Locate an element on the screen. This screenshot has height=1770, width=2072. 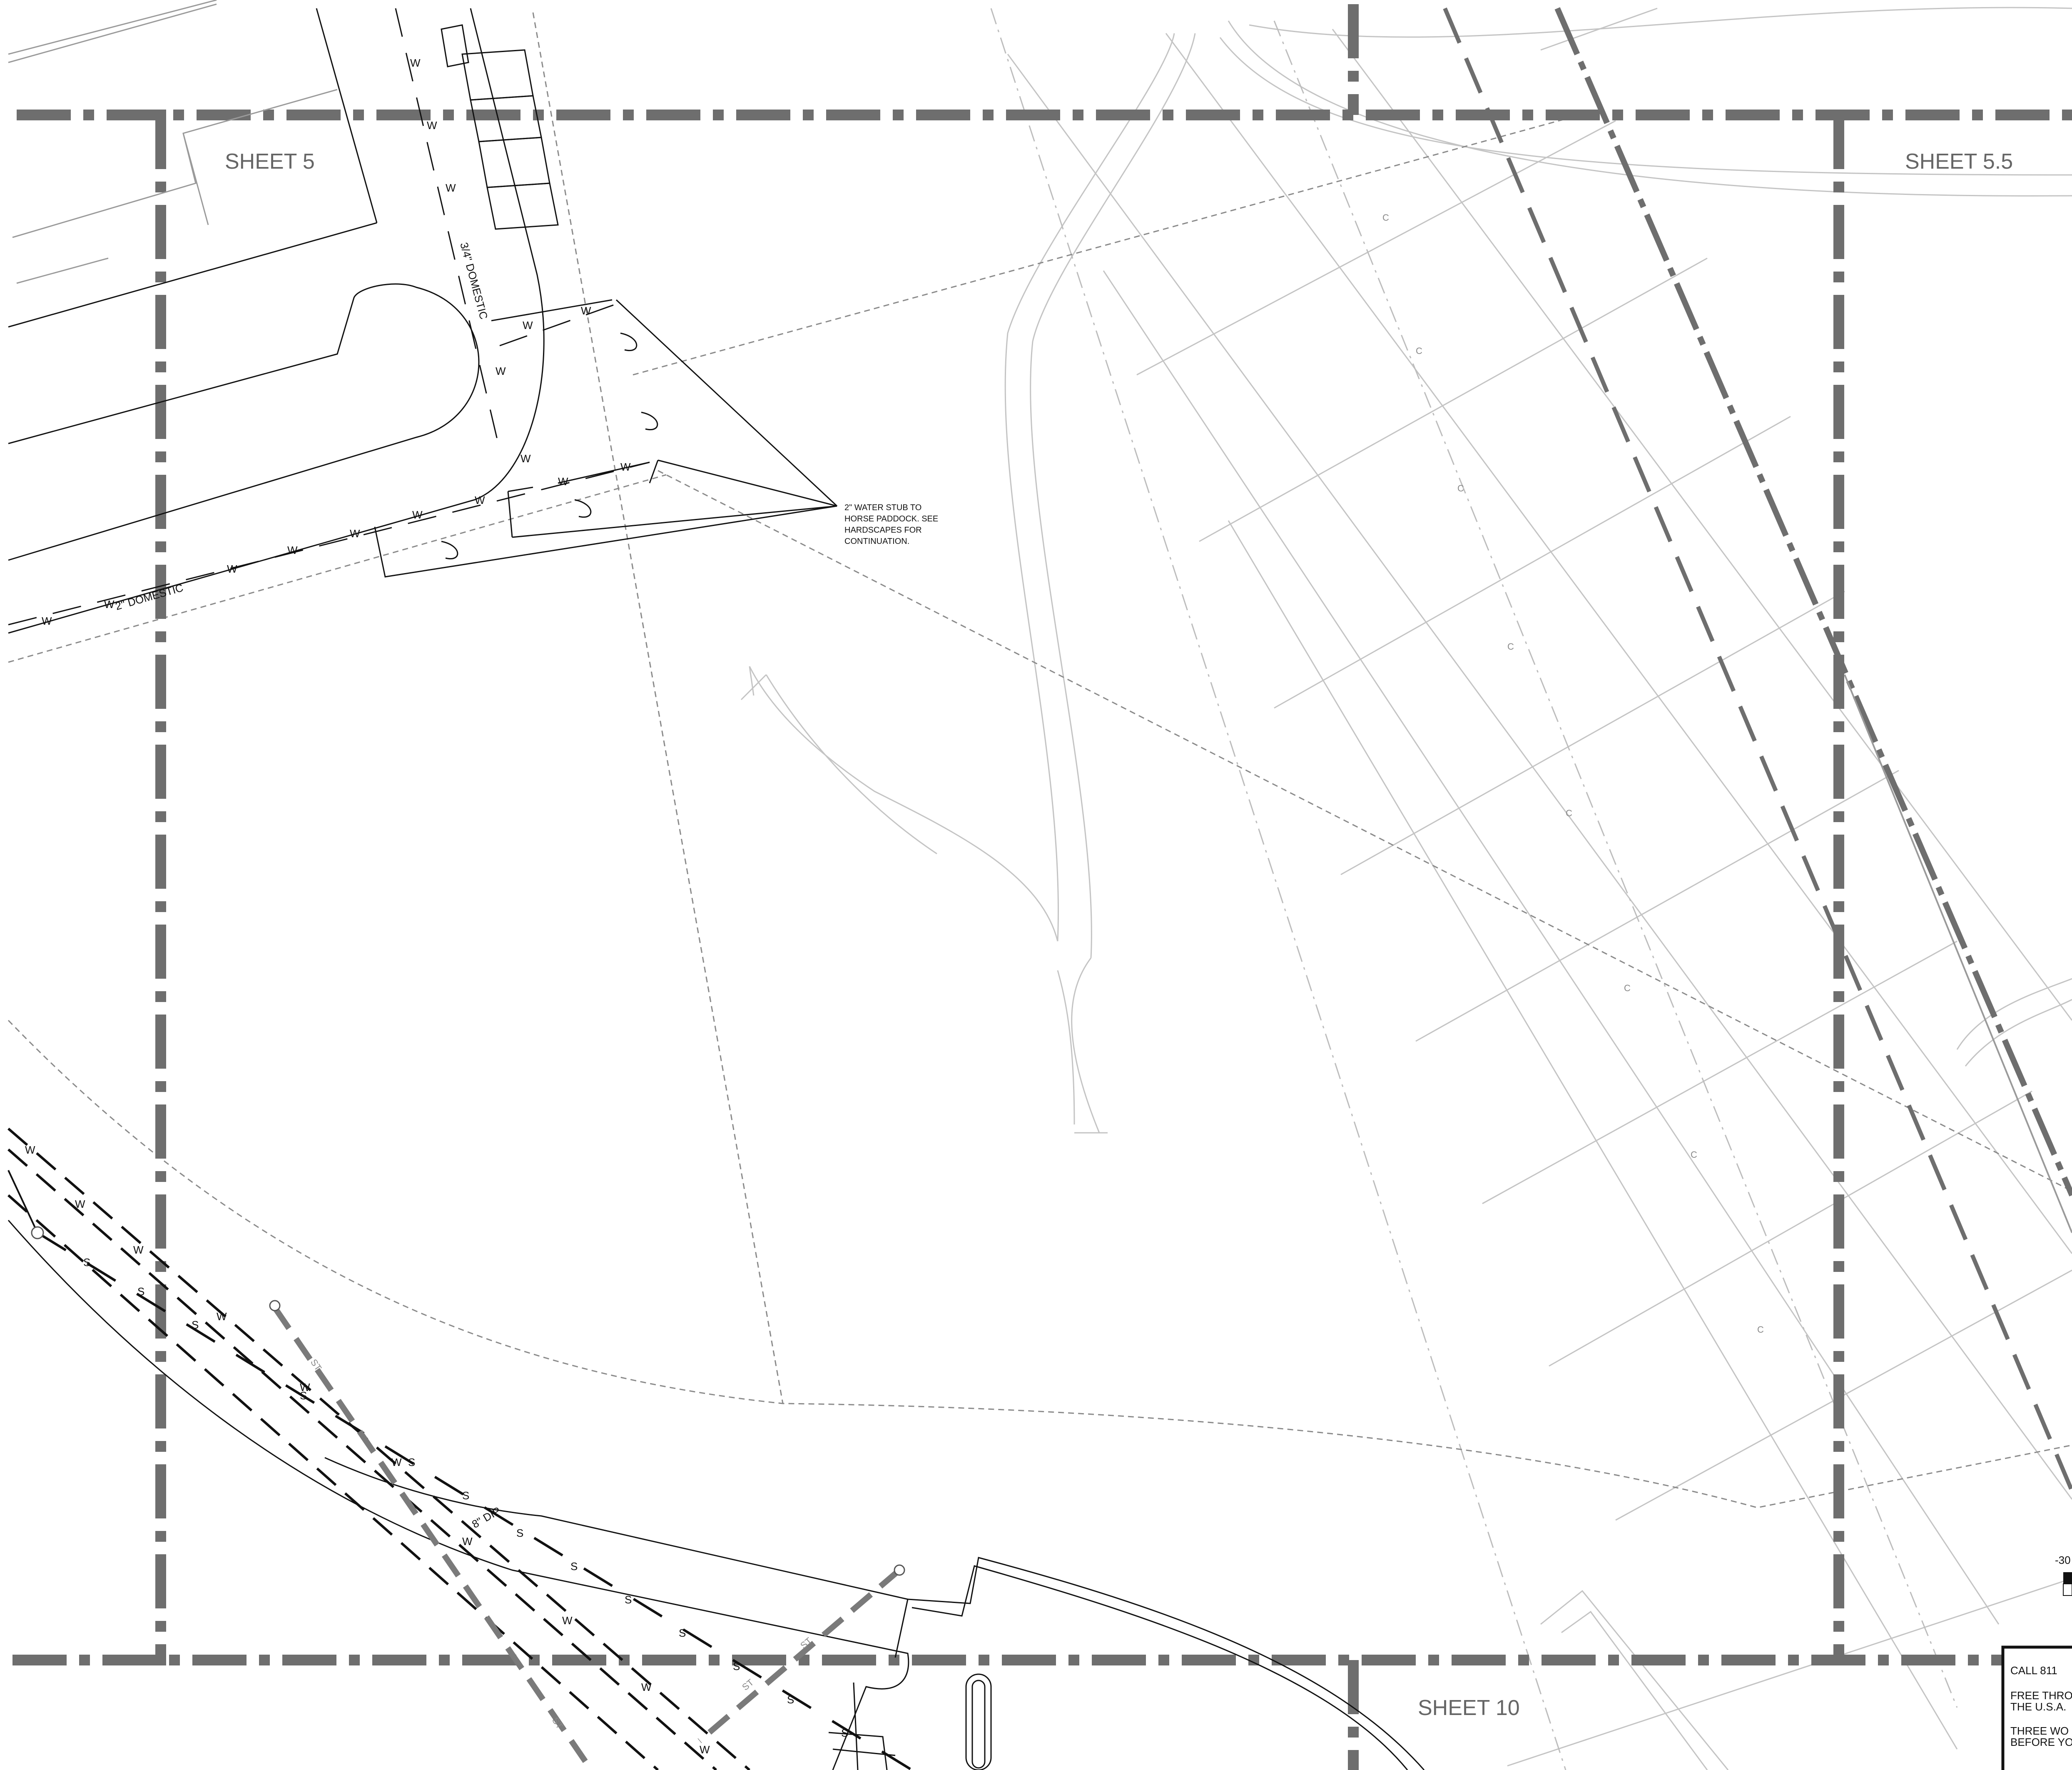
domestic-2-label: 2" DOMESTIC is located at coordinates (149, 597).